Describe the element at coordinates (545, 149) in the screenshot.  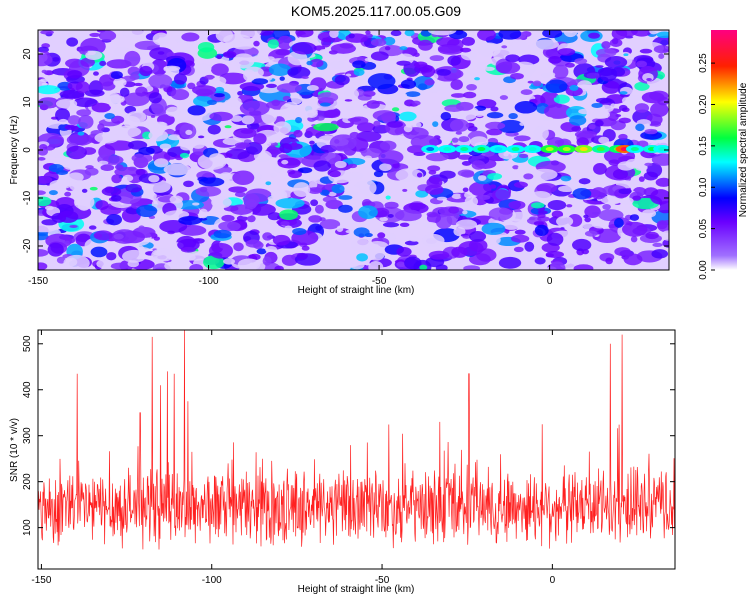
I see `signal-track` at that location.